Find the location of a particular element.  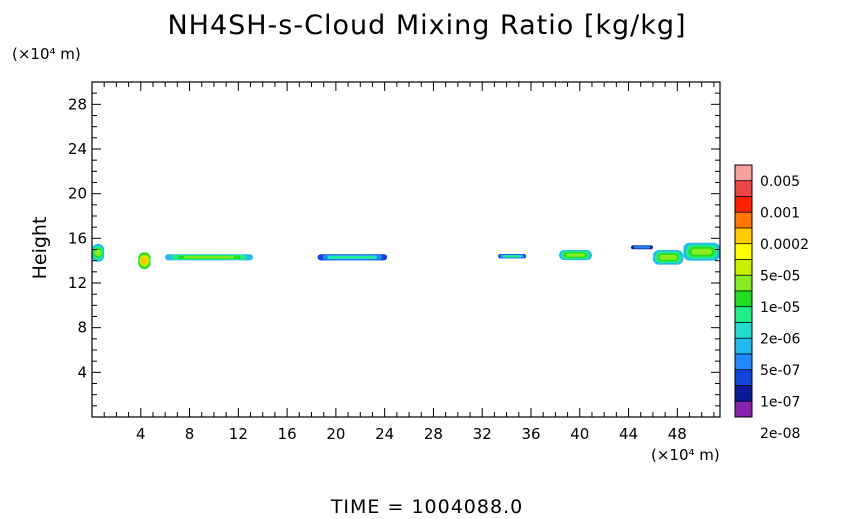

x-tick-label: 40 is located at coordinates (579, 434).